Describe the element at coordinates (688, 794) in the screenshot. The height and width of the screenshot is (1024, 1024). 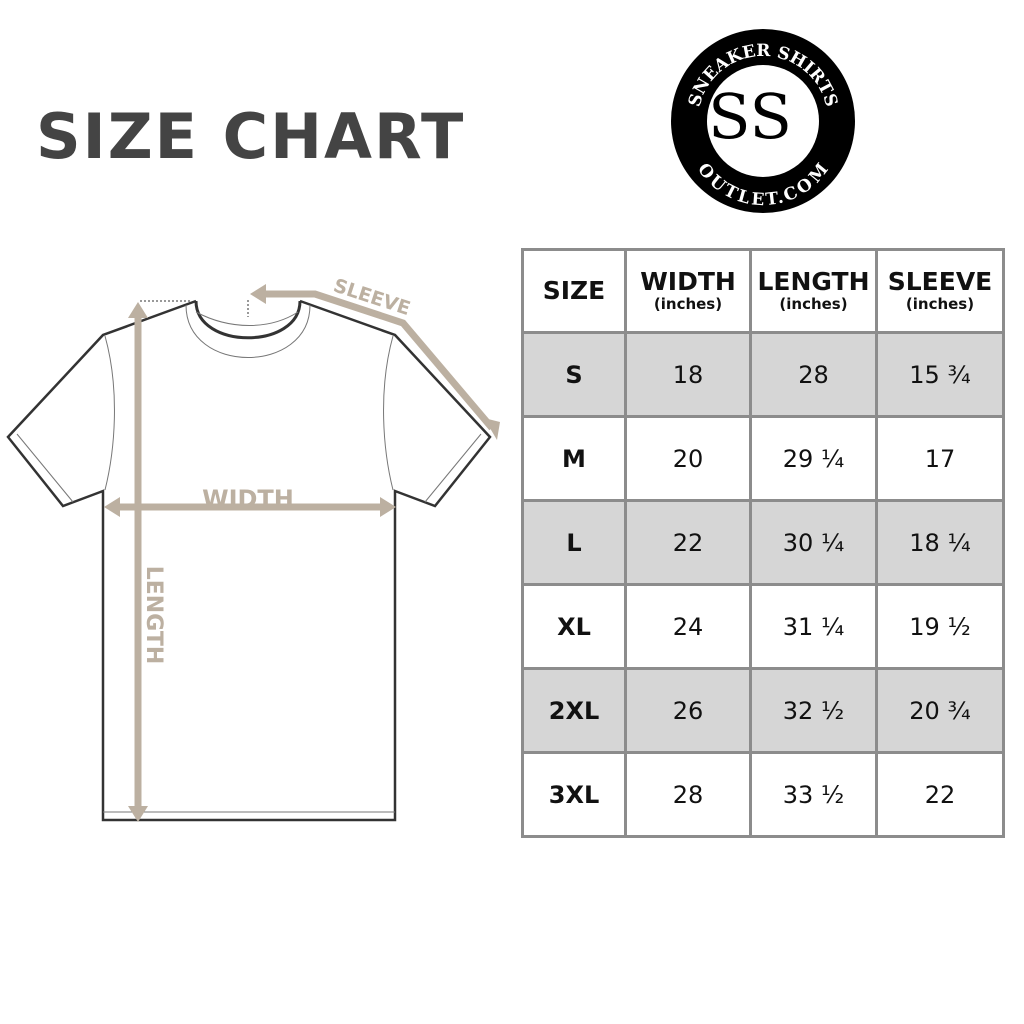
I see `width-cell: 28` at that location.